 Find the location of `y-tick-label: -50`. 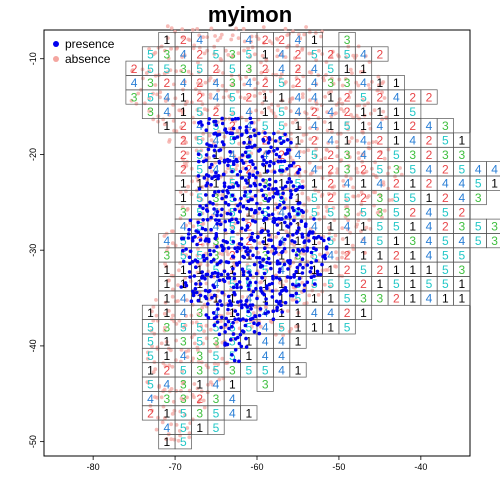

y-tick-label: -50 is located at coordinates (33, 441).